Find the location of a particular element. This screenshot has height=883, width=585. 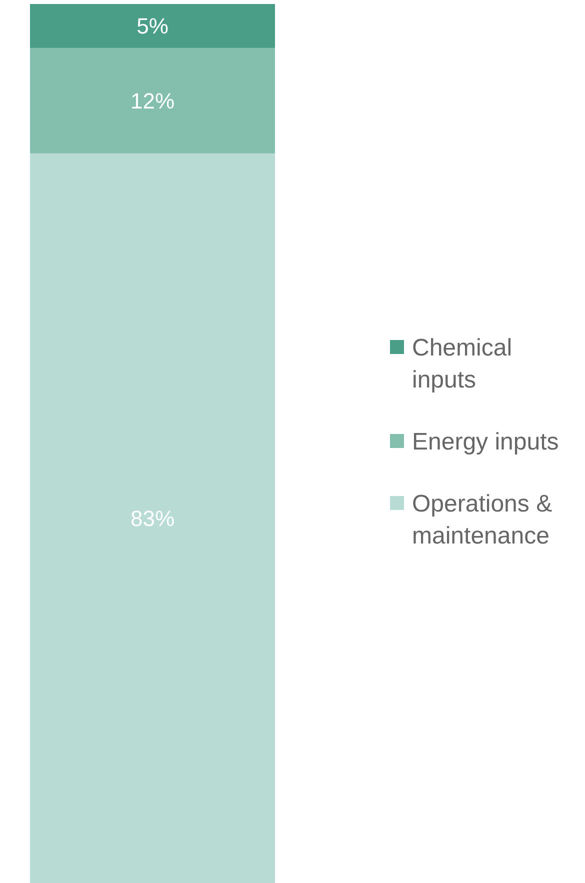

data-label: 83% is located at coordinates (152, 518).